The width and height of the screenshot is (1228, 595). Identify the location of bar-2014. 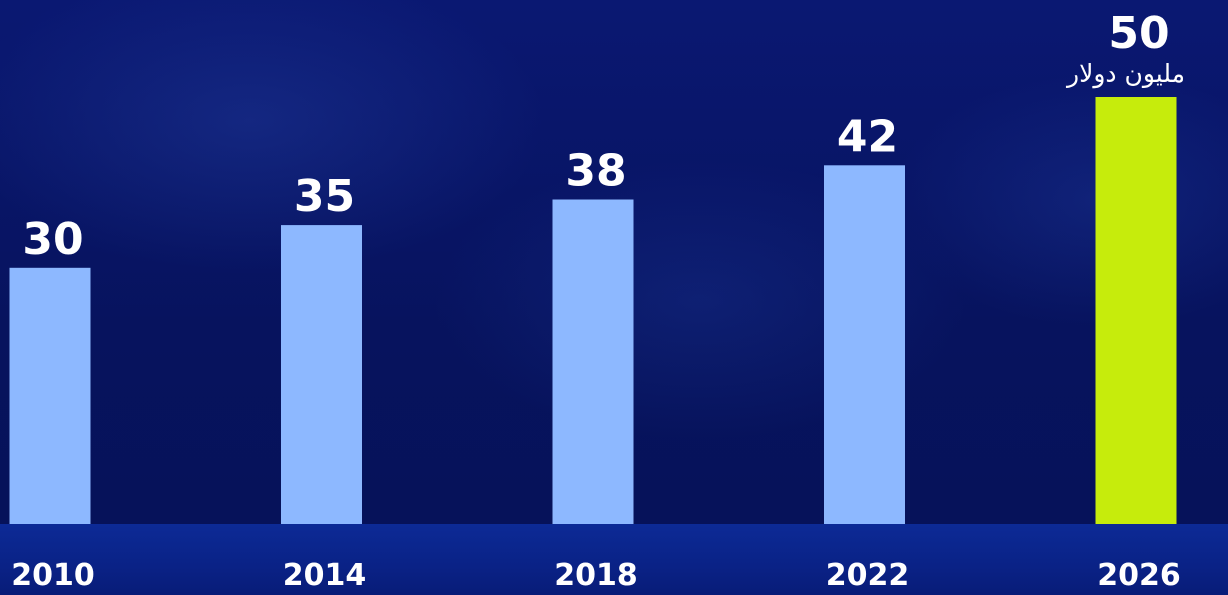
(321, 374).